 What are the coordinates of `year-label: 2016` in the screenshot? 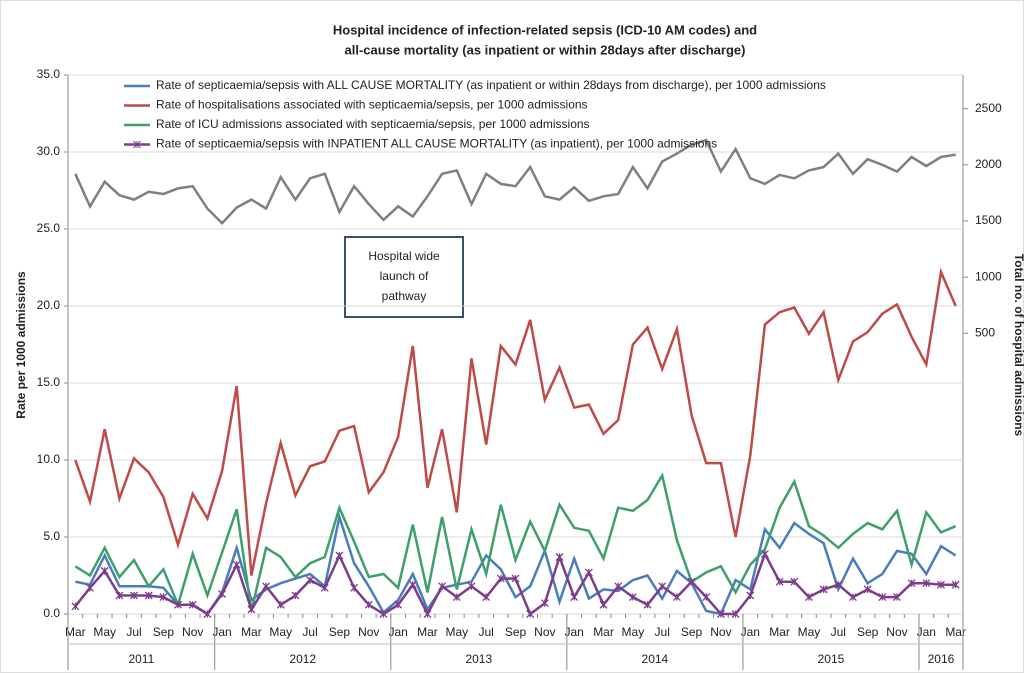 It's located at (941, 659).